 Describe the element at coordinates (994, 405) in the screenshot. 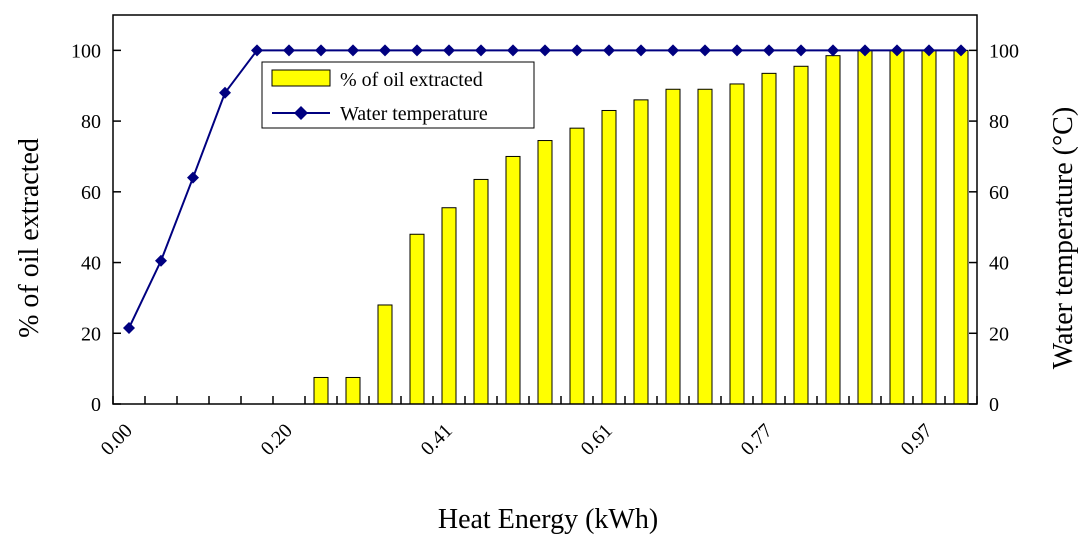

I see `right-tick-label: 0` at that location.